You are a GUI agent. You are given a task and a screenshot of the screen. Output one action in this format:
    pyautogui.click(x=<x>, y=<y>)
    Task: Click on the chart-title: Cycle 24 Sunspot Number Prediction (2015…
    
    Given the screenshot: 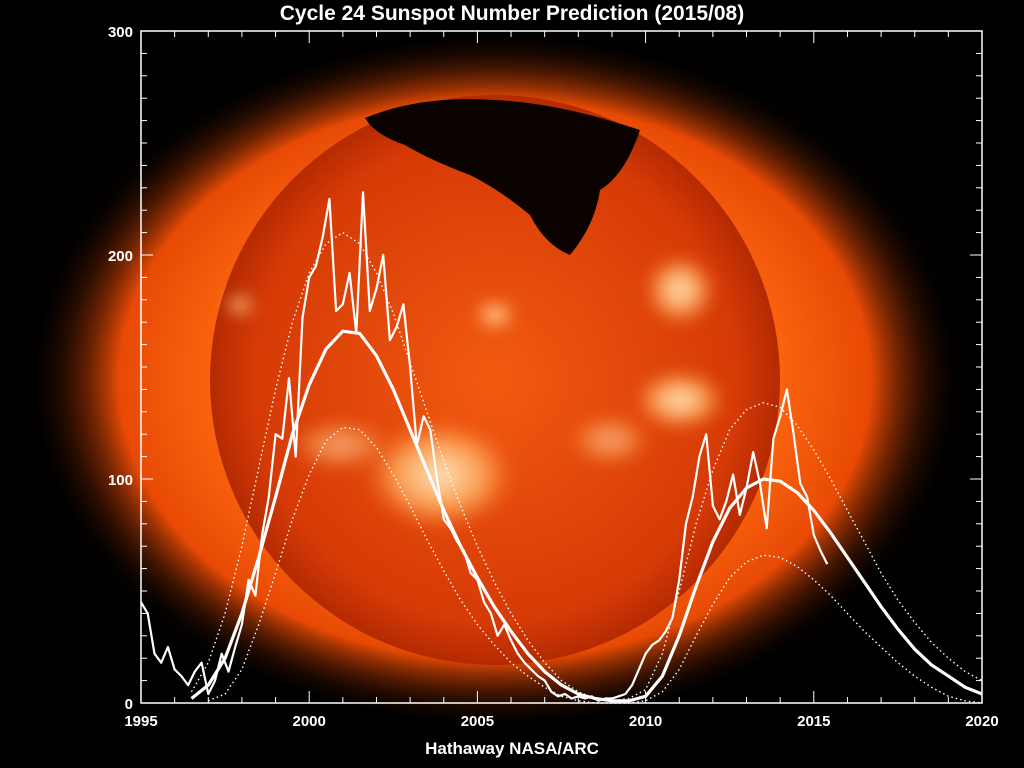 What is the action you would take?
    pyautogui.click(x=512, y=13)
    